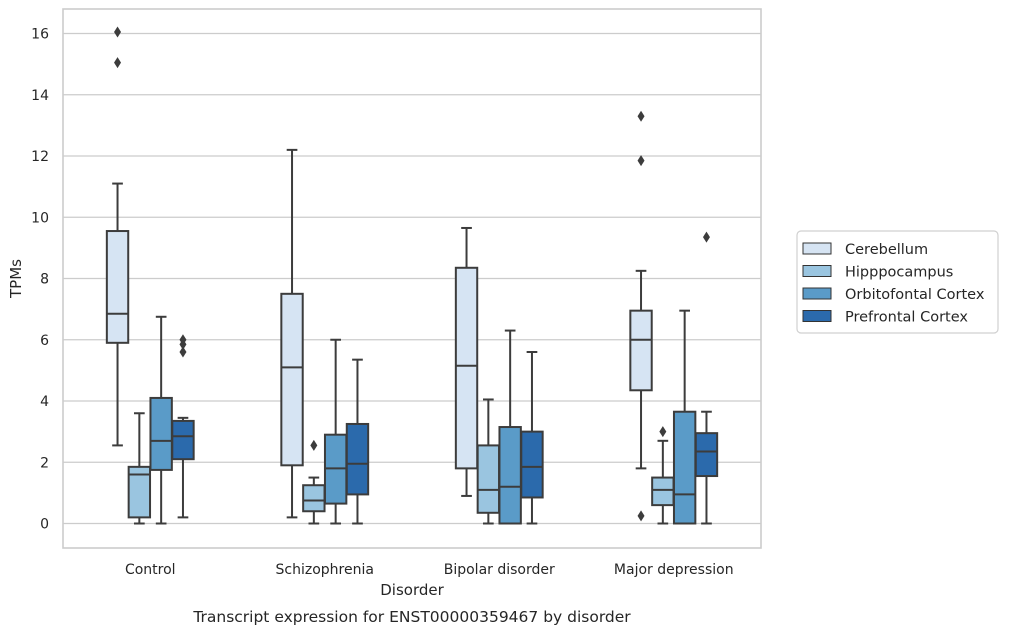  What do you see at coordinates (40, 157) in the screenshot?
I see `y-tick-label: 12` at bounding box center [40, 157].